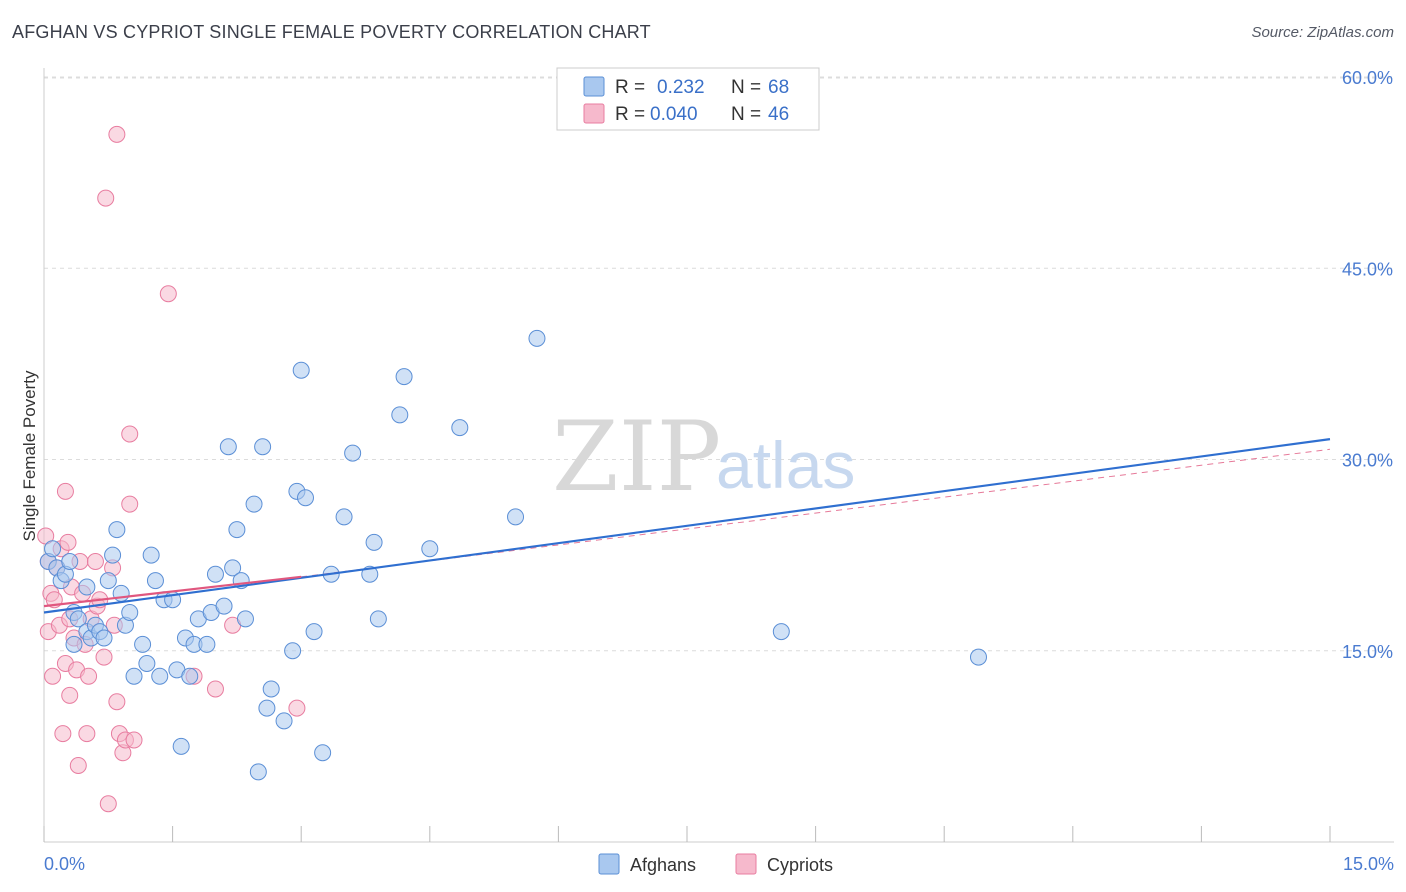 The height and width of the screenshot is (892, 1406). What do you see at coordinates (674, 114) in the screenshot?
I see `legend-r-value-cypriots: 0.040` at bounding box center [674, 114].